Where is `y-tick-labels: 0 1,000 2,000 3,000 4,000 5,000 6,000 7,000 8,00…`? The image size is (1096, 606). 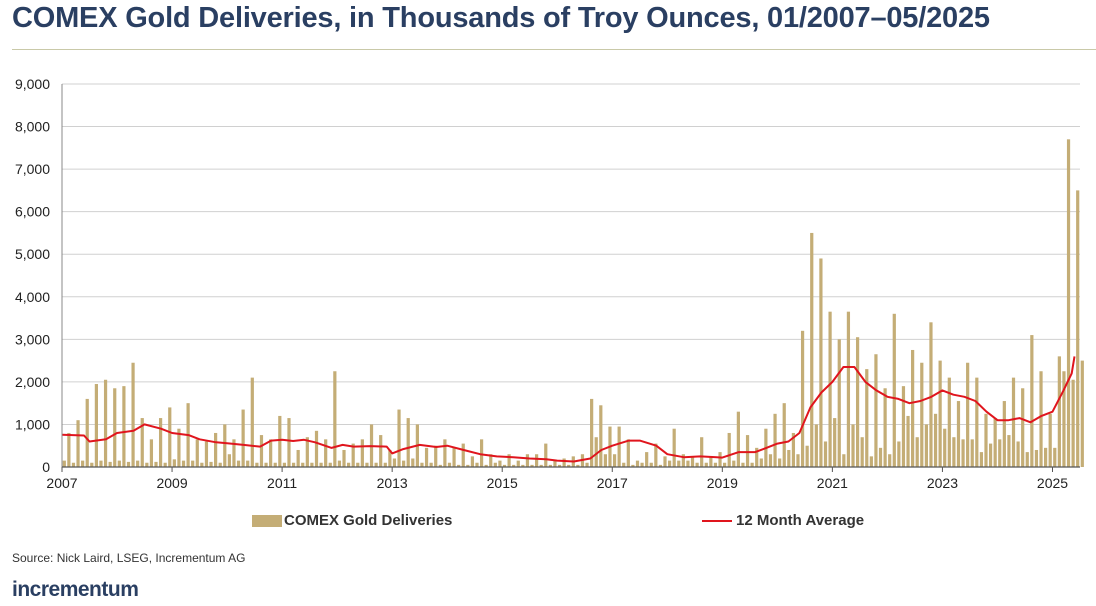
y-tick-labels: 0 1,000 2,000 3,000 4,000 5,000 6,000 7,000 8,00… is located at coordinates (32, 275).